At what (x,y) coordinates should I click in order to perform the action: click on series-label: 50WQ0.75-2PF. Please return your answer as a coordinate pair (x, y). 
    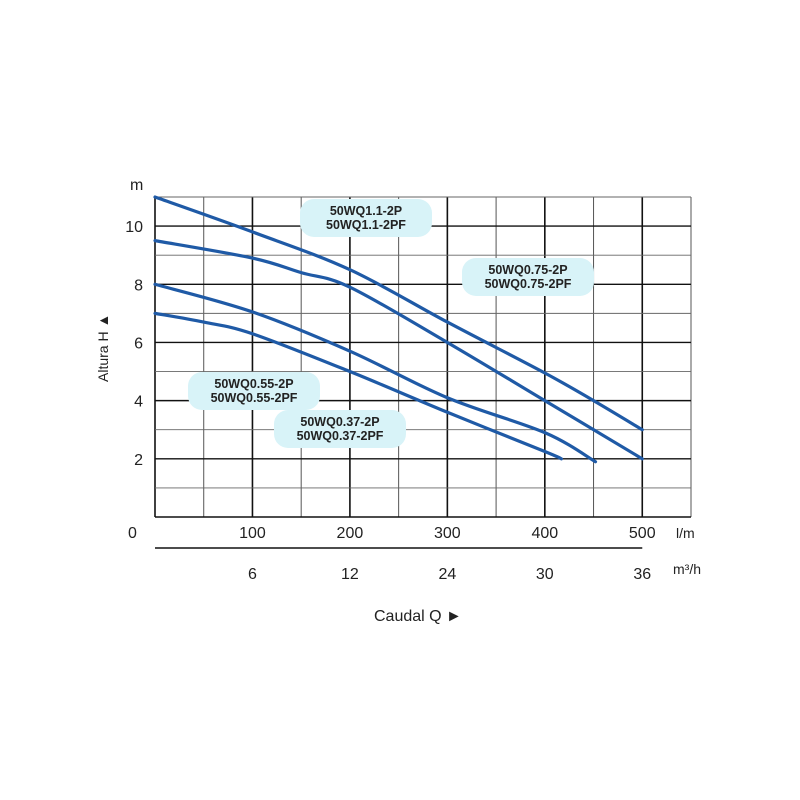
    Looking at the image, I should click on (528, 284).